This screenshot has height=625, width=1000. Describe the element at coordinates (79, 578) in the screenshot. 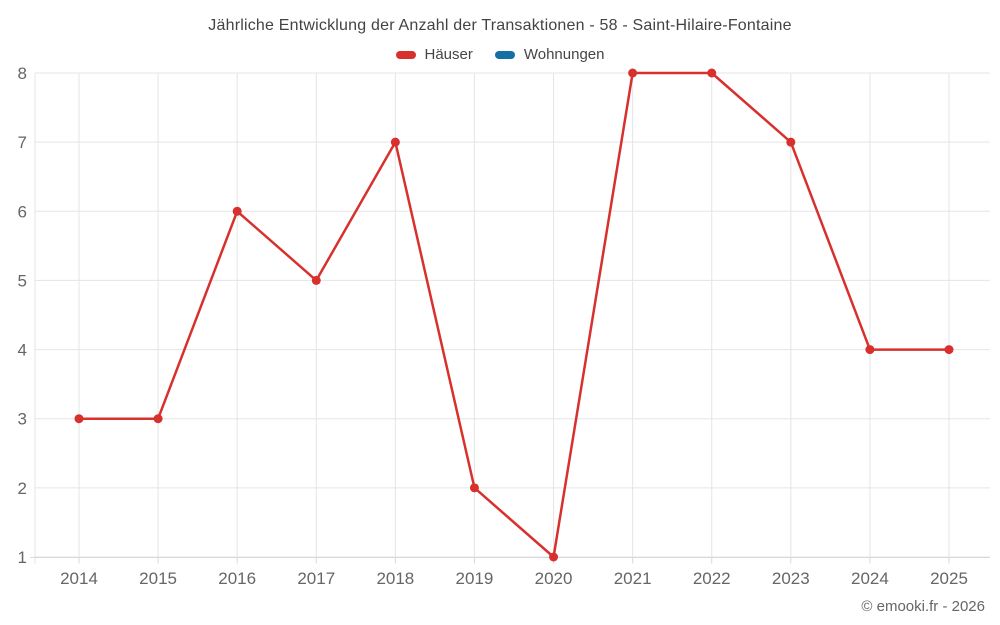

I see `x-tick-label: 2014` at that location.